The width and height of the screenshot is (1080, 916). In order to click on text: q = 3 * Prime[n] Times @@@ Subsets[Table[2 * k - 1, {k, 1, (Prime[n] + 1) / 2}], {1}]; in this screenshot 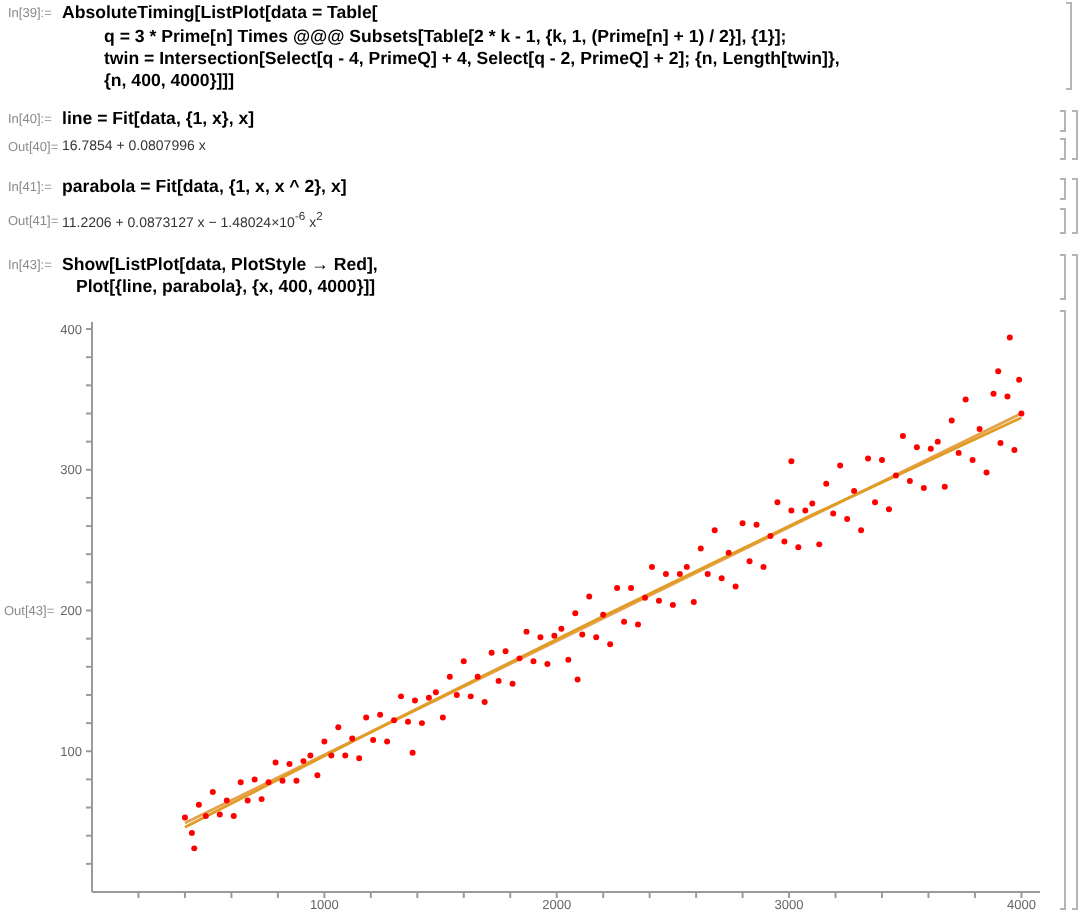, I will do `click(445, 37)`.